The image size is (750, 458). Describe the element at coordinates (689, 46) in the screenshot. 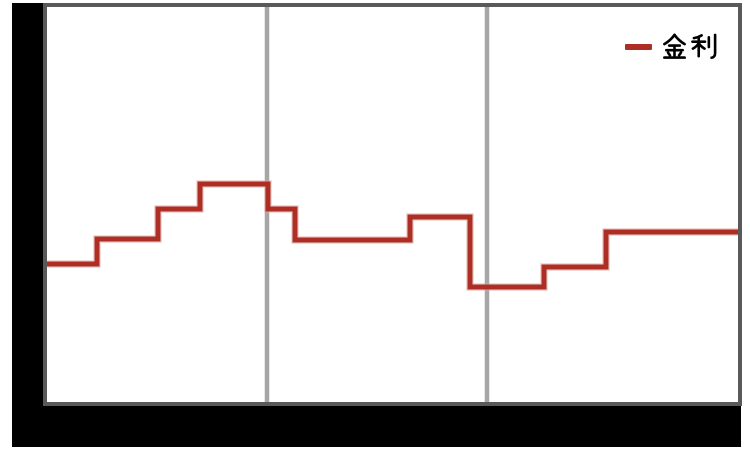

I see `legend-label-glyphs` at that location.